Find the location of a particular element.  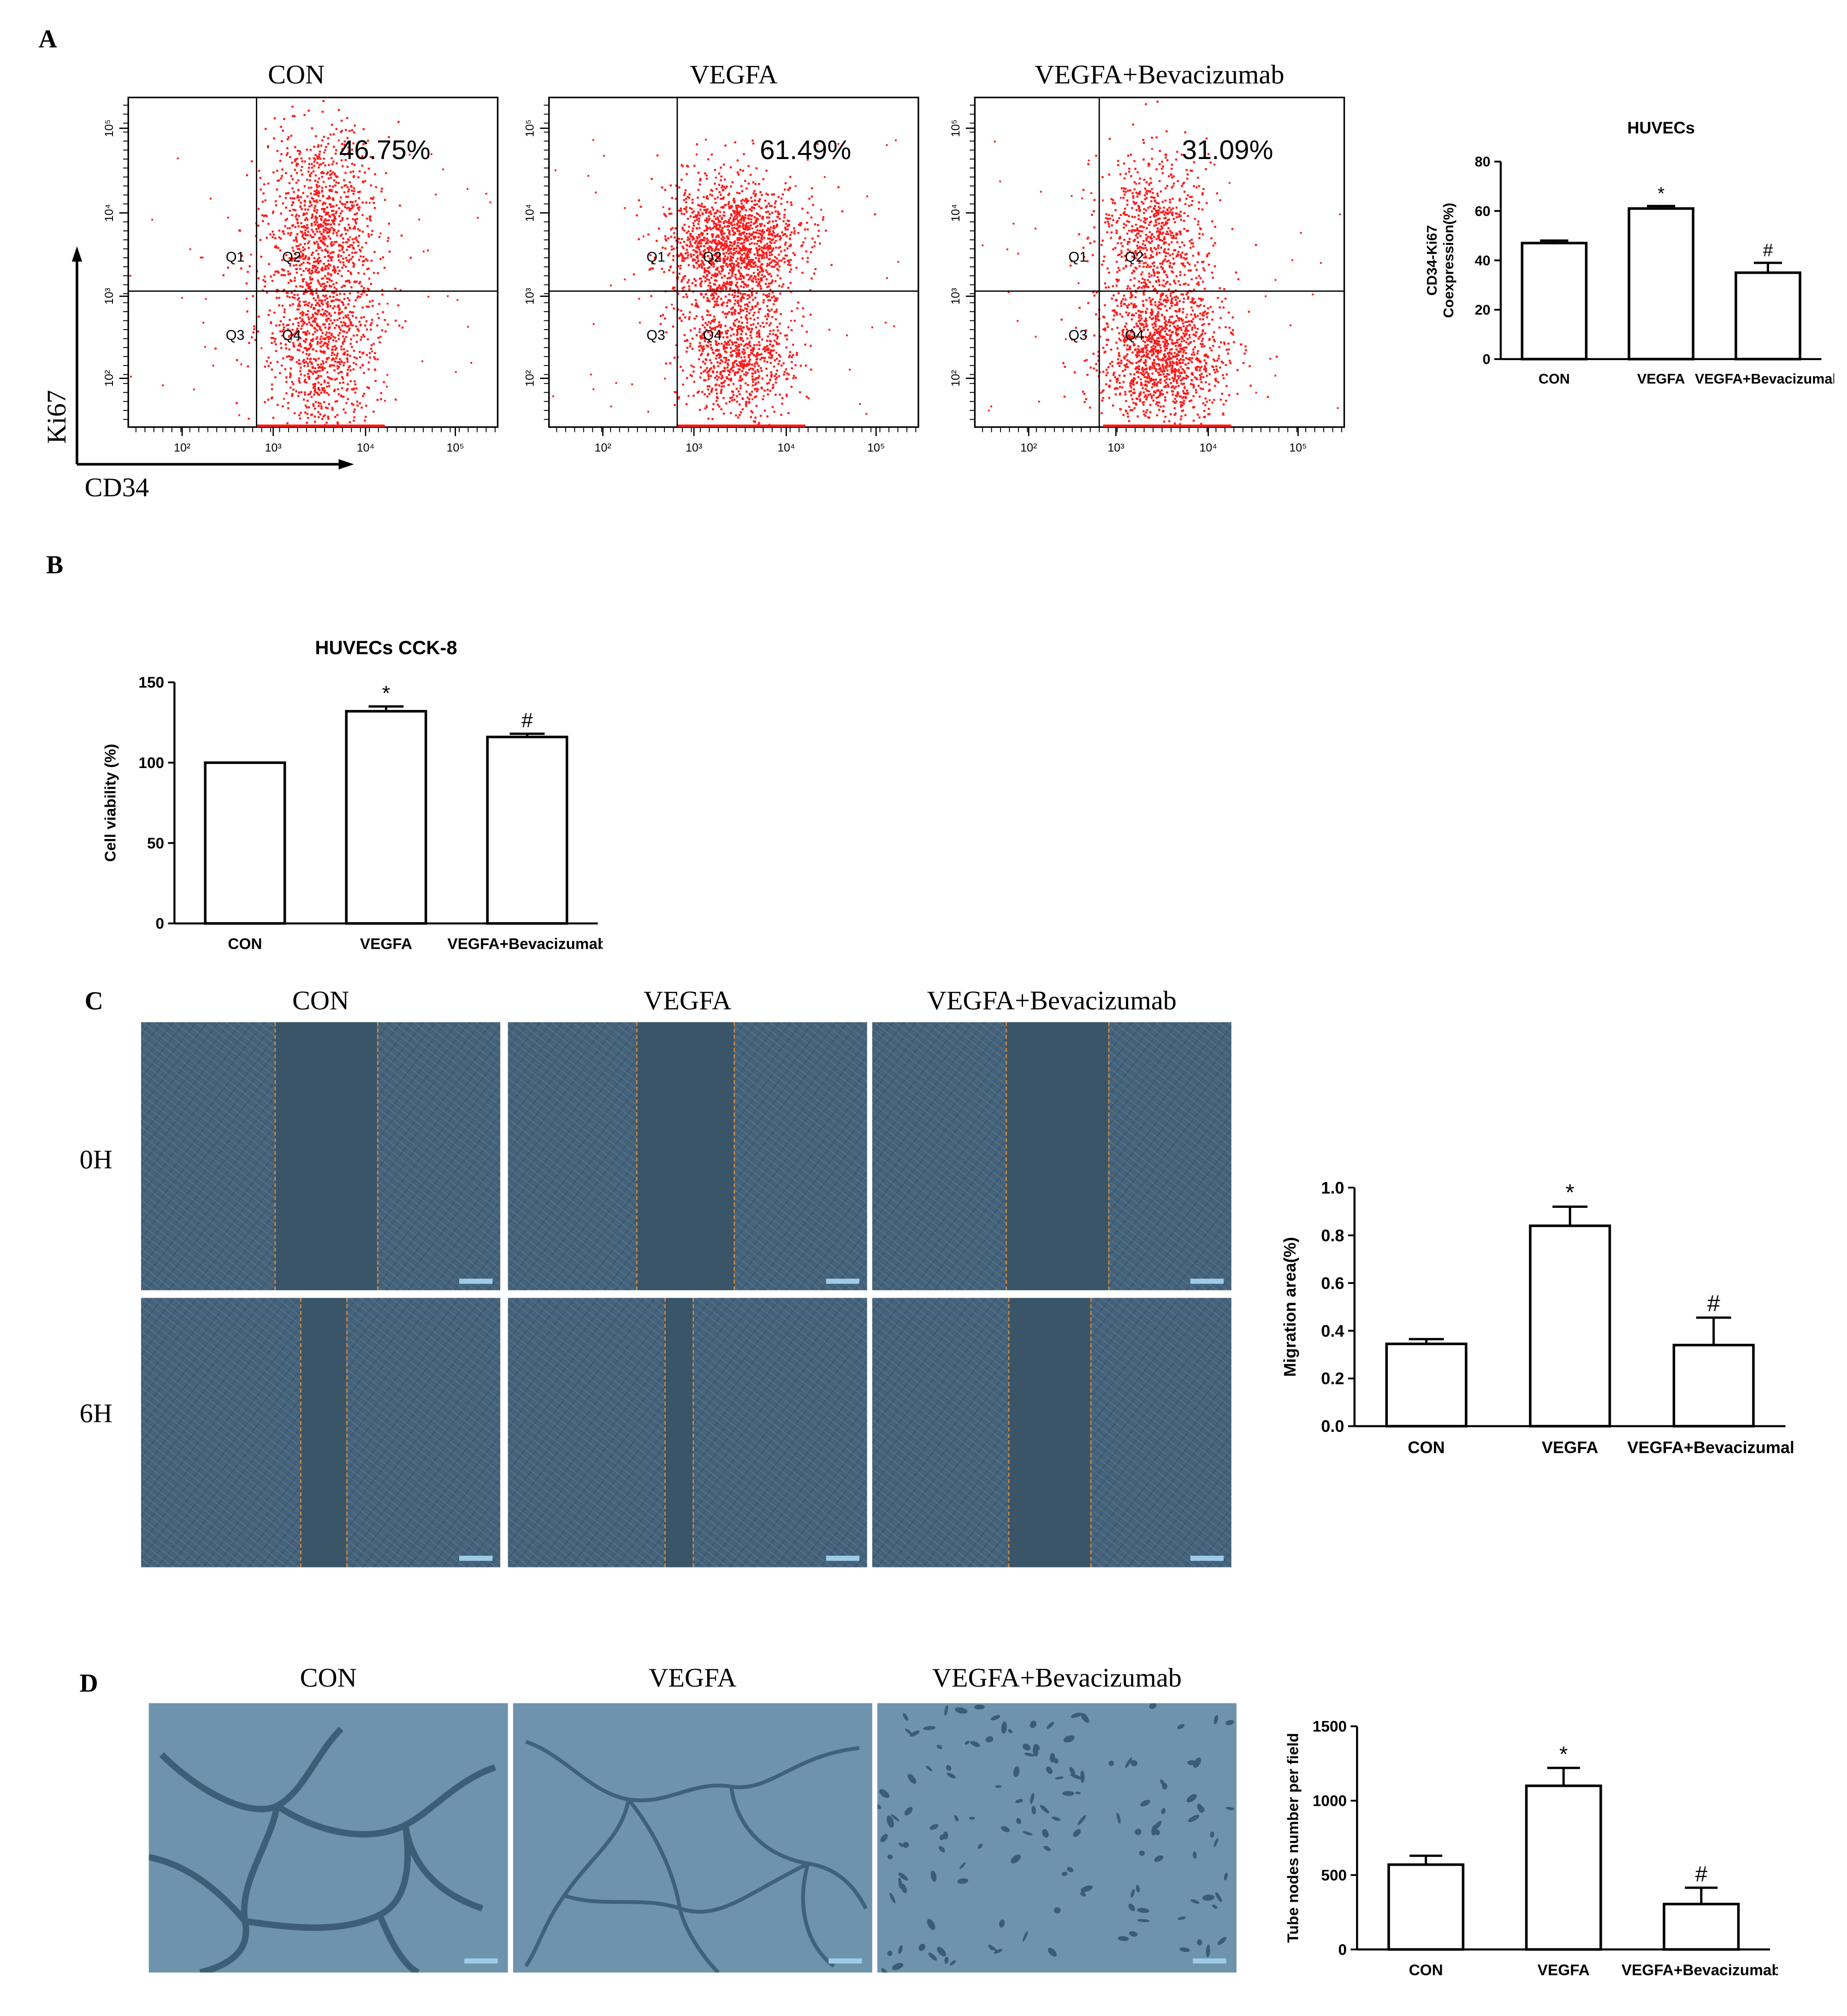

ki67-label: Ki67 is located at coordinates (57, 417).